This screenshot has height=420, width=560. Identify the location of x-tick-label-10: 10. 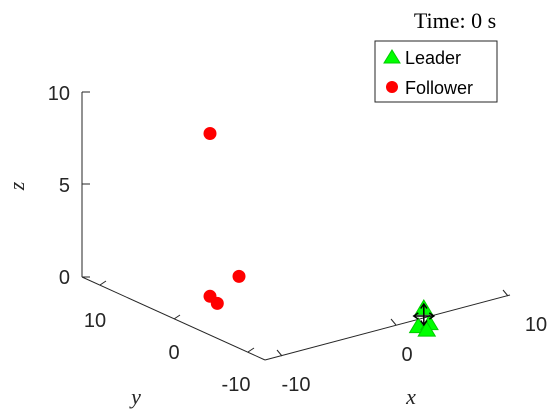
(536, 325).